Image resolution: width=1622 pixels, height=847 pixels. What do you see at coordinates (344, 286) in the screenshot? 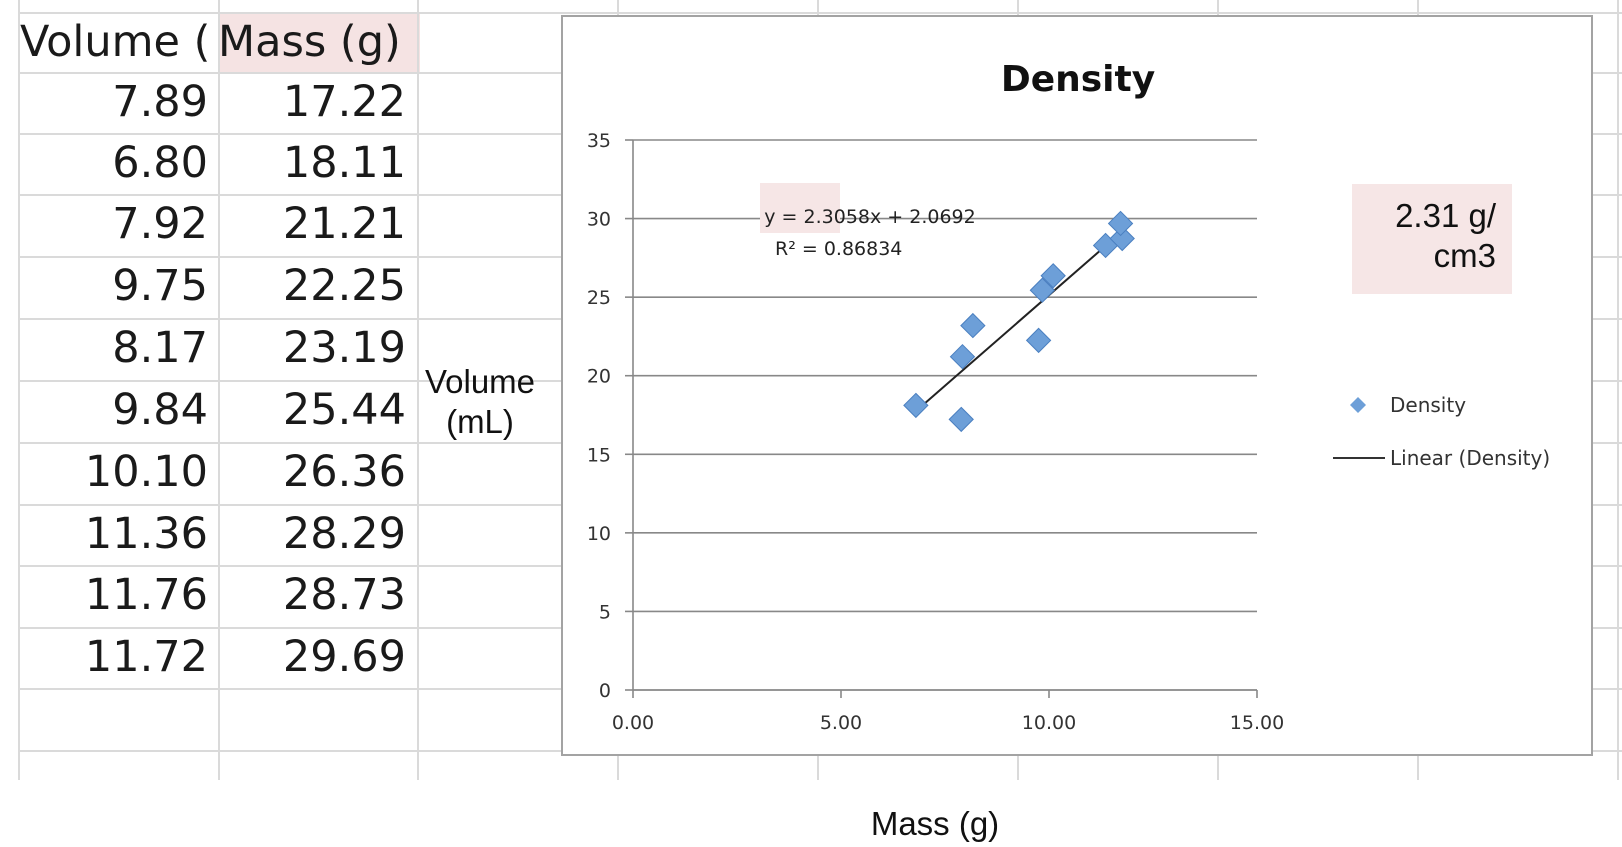
I see `mass-cell: 22.25` at bounding box center [344, 286].